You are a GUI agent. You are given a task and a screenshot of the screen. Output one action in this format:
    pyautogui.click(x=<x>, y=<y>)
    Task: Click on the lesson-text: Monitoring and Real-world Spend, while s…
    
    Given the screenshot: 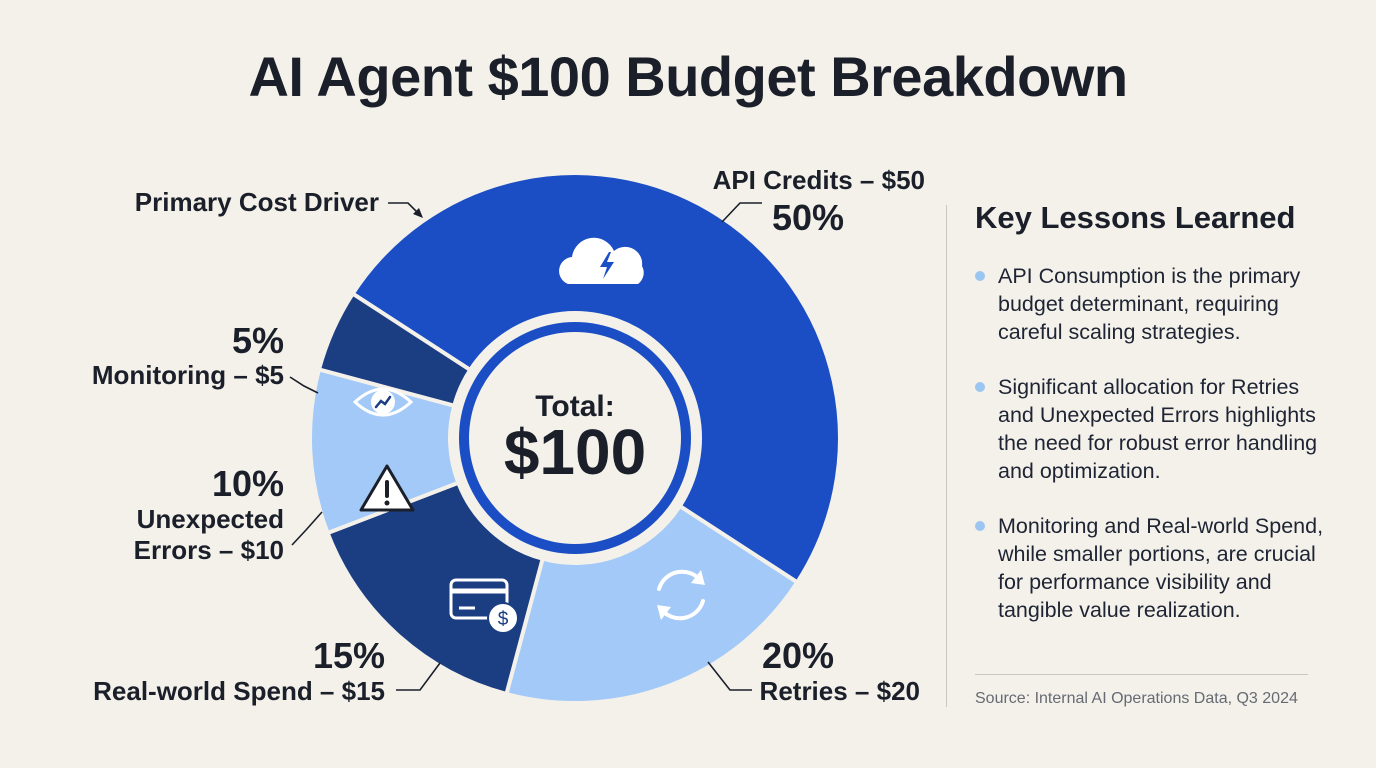 What is the action you would take?
    pyautogui.click(x=1161, y=568)
    